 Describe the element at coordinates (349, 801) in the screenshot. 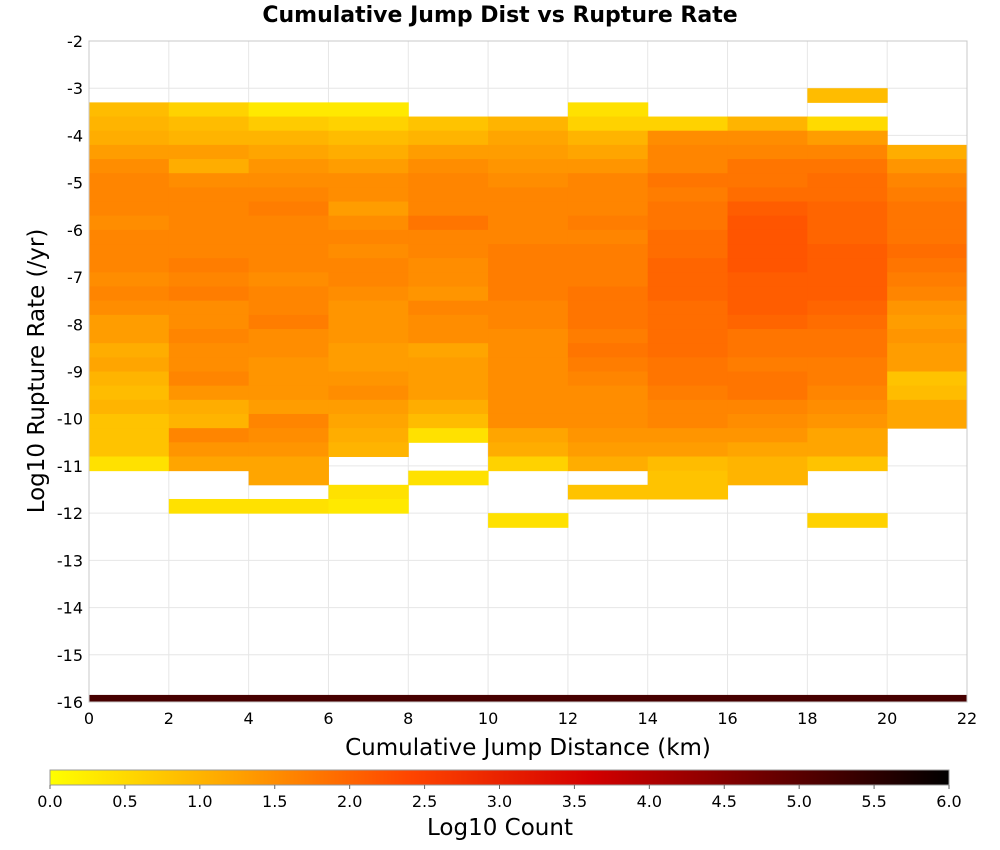

I see `colorbar-tick-label: 2.0` at that location.